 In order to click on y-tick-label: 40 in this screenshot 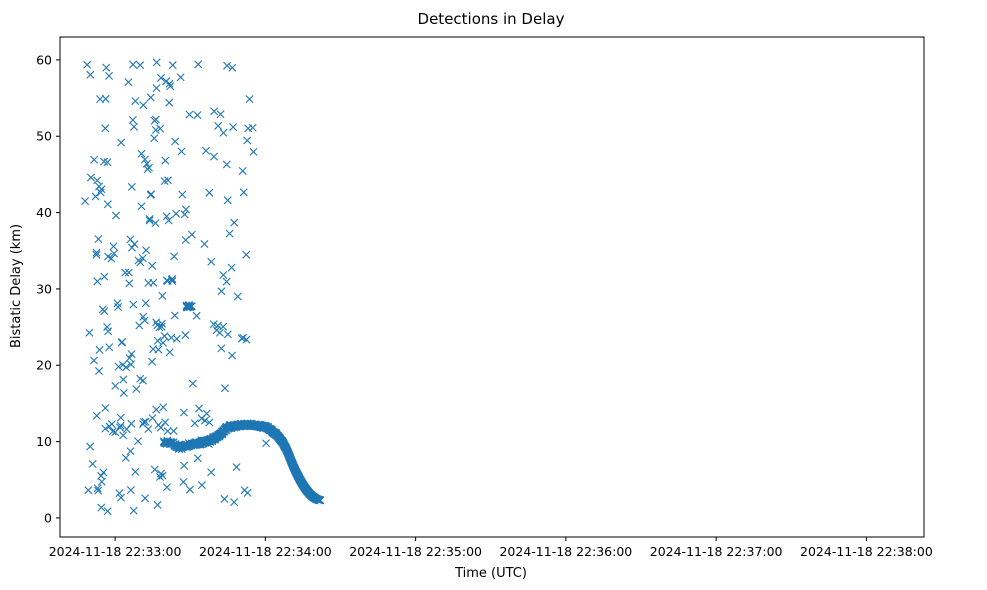, I will do `click(44, 212)`.